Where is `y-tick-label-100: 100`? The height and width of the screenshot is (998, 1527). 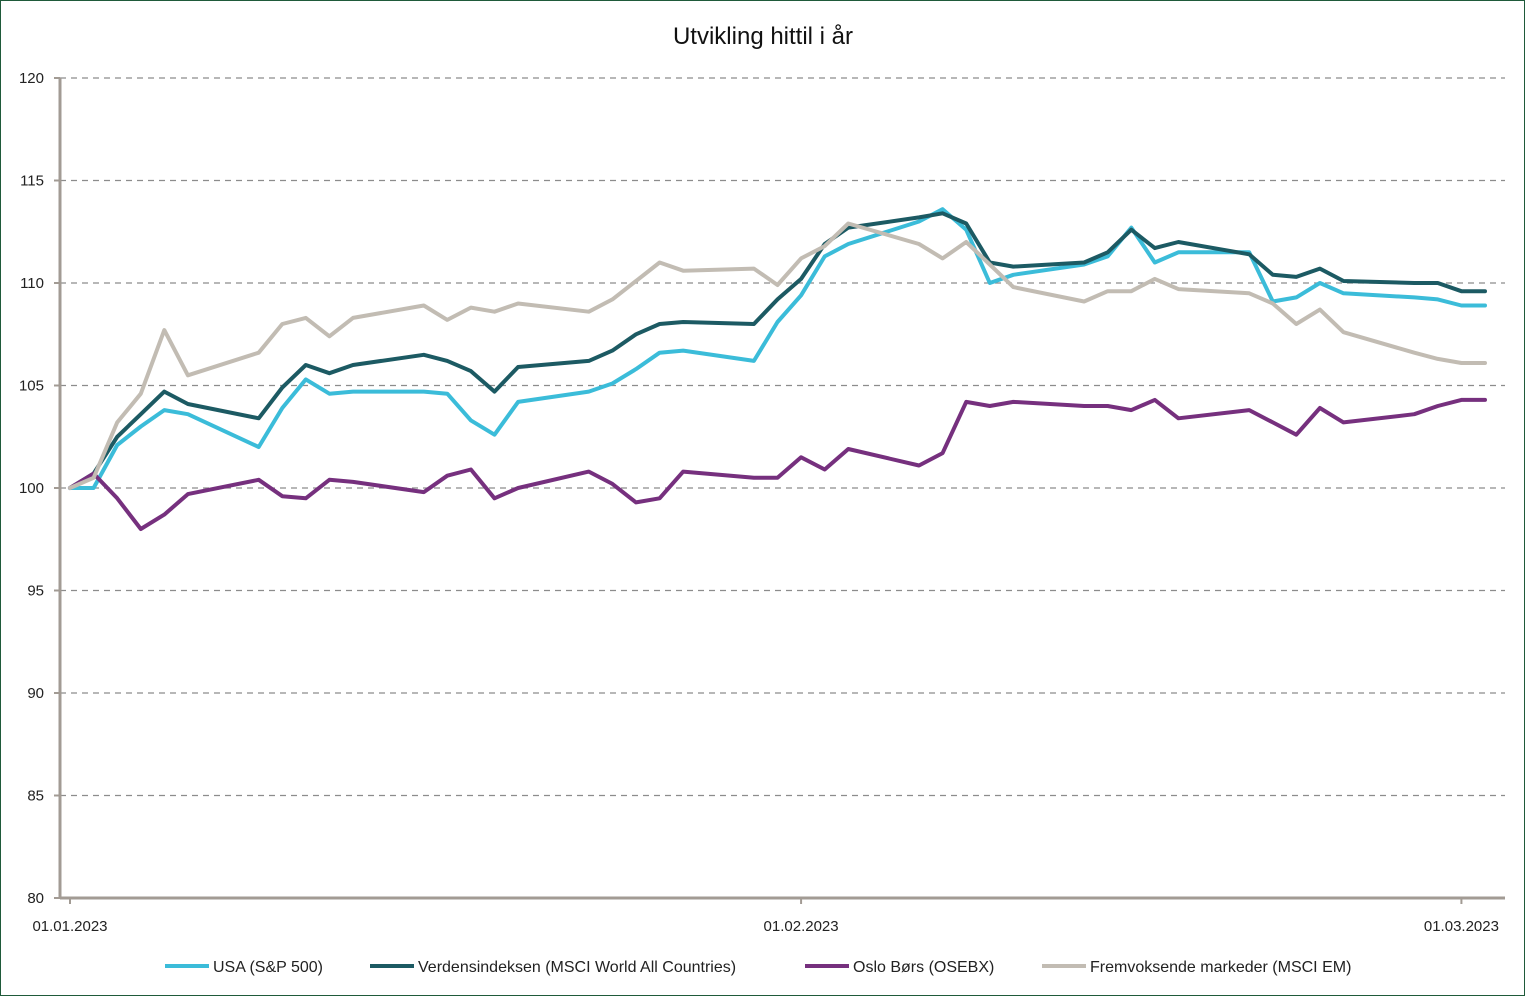 y-tick-label-100: 100 is located at coordinates (31, 488).